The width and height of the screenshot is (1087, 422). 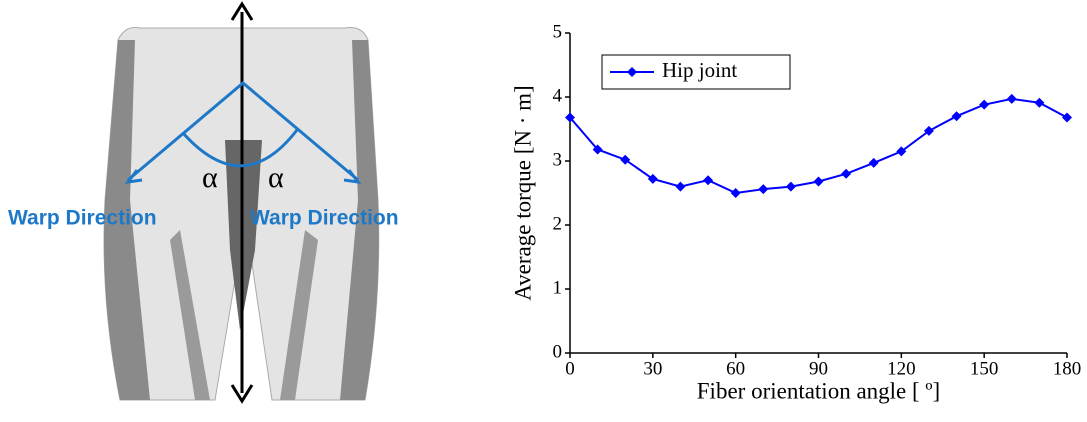 What do you see at coordinates (570, 368) in the screenshot?
I see `x-tick-label: 0` at bounding box center [570, 368].